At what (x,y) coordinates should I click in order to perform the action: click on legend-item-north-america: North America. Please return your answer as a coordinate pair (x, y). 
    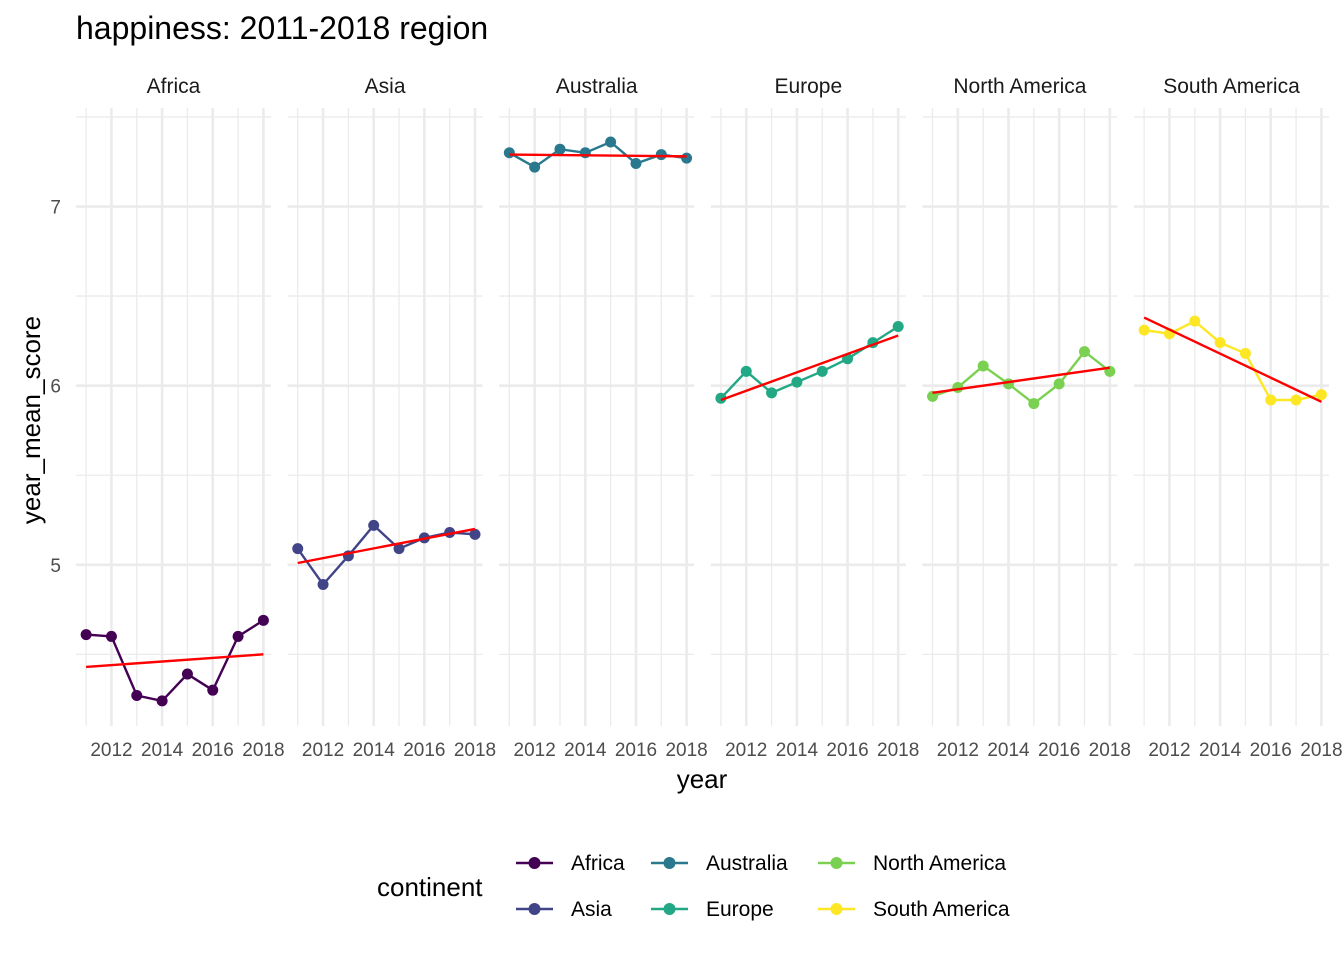
    Looking at the image, I should click on (912, 863).